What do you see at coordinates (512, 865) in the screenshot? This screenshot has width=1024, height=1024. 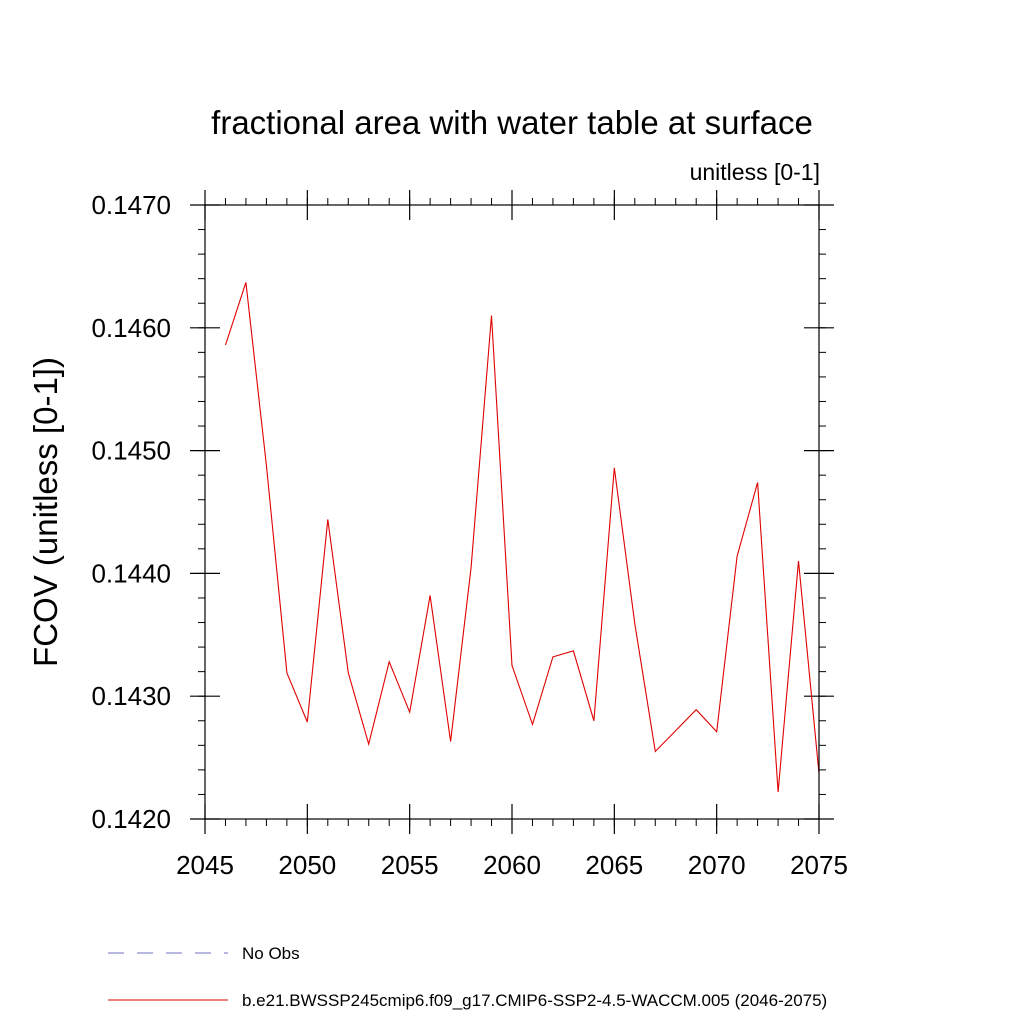 I see `x-tick-label: 2060` at bounding box center [512, 865].